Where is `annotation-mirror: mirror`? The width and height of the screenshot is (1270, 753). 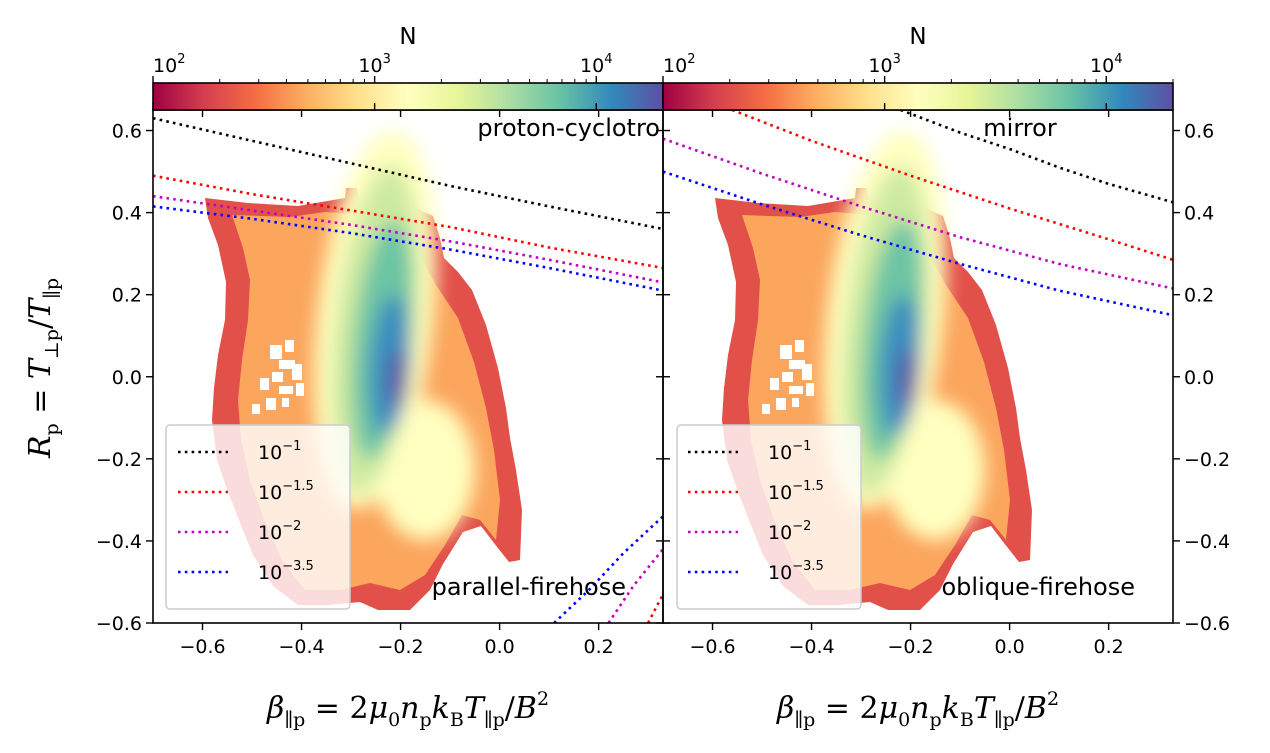 annotation-mirror: mirror is located at coordinates (1020, 128).